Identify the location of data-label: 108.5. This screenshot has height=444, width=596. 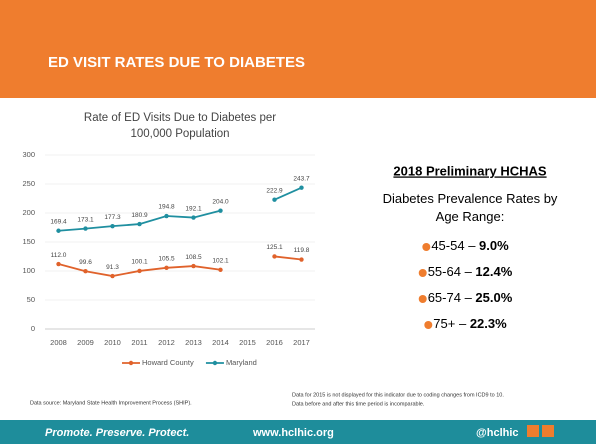
(193, 257).